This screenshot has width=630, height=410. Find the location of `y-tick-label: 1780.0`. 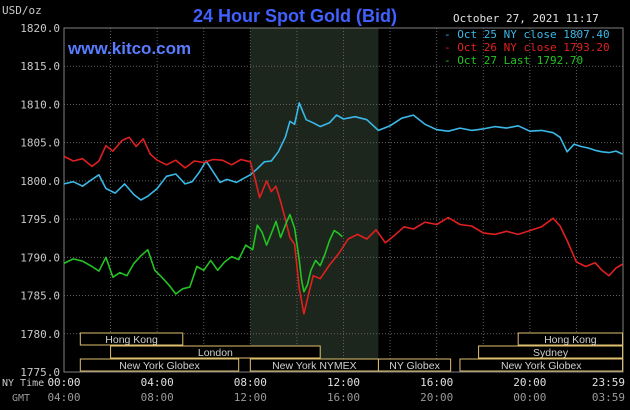

y-tick-label: 1780.0 is located at coordinates (40, 334).